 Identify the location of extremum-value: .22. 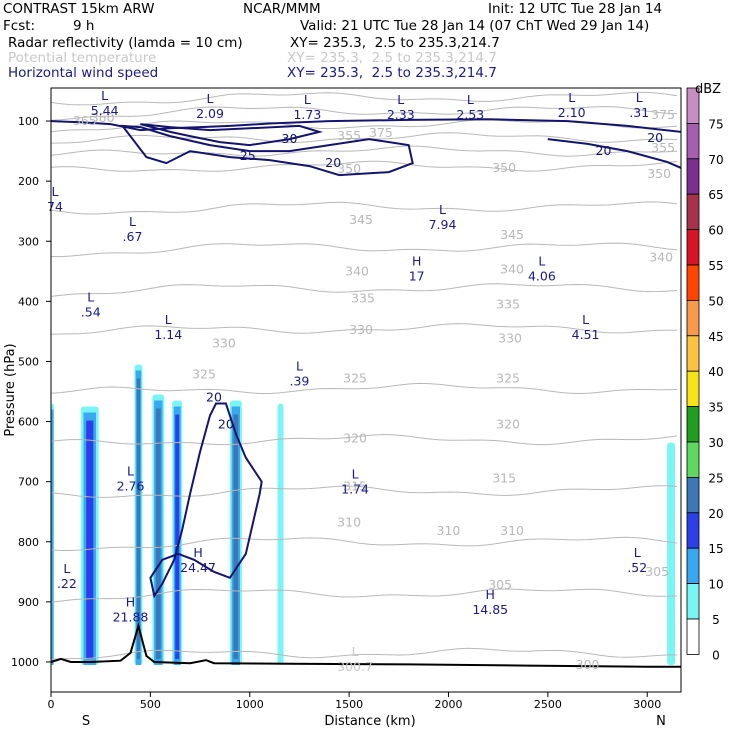
(67, 583).